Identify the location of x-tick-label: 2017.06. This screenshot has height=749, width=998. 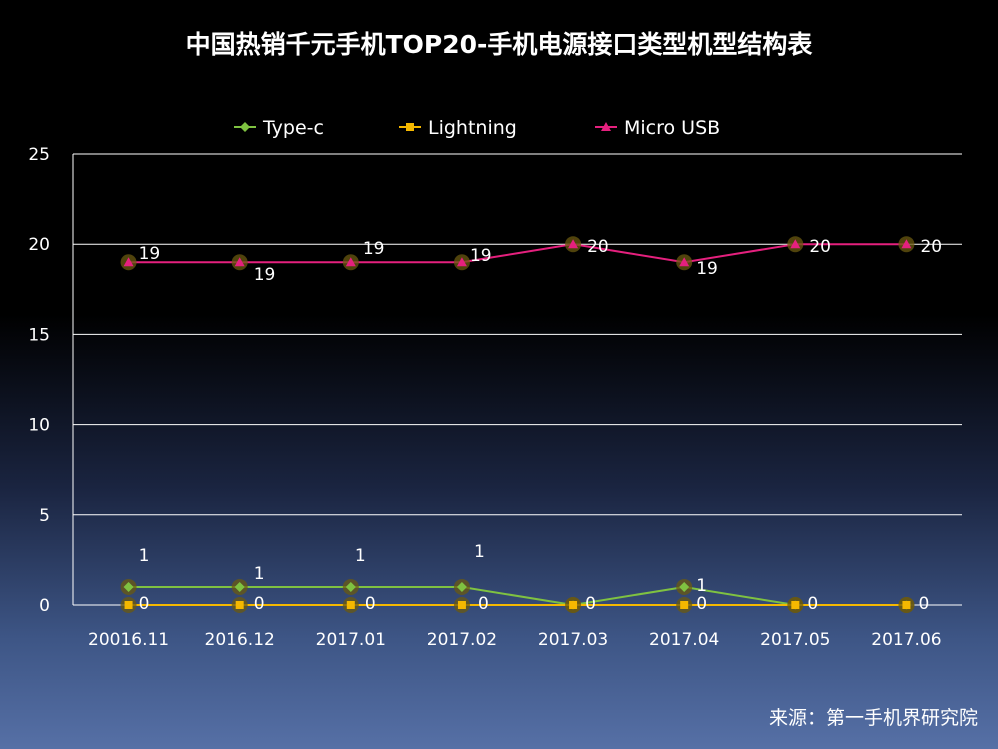
(906, 640).